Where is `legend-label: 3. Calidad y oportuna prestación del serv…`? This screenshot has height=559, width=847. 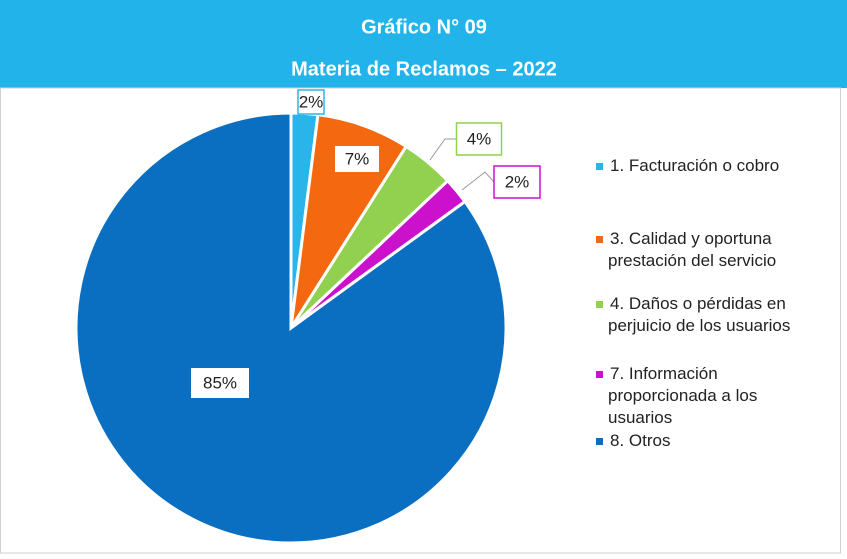
legend-label: 3. Calidad y oportuna prestación del serv… is located at coordinates (692, 249).